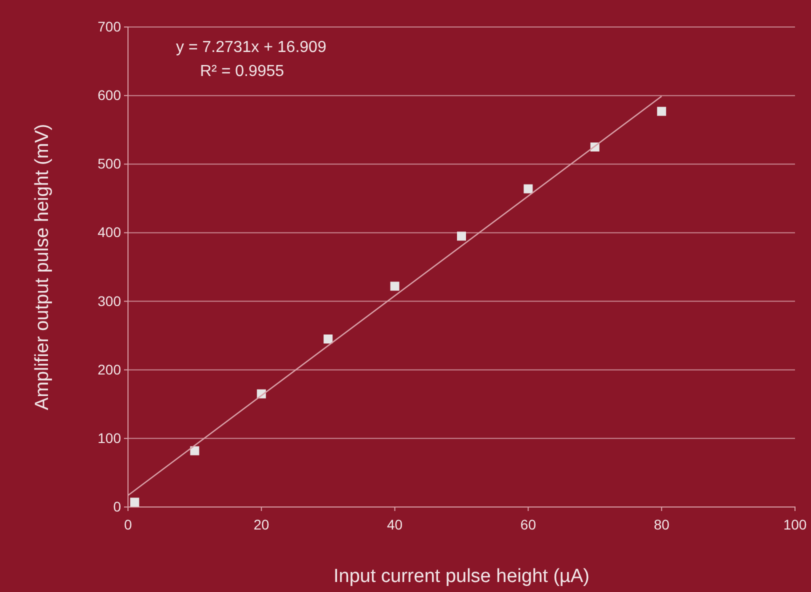 Image resolution: width=811 pixels, height=592 pixels. Describe the element at coordinates (110, 369) in the screenshot. I see `y-tick-label: 200` at that location.